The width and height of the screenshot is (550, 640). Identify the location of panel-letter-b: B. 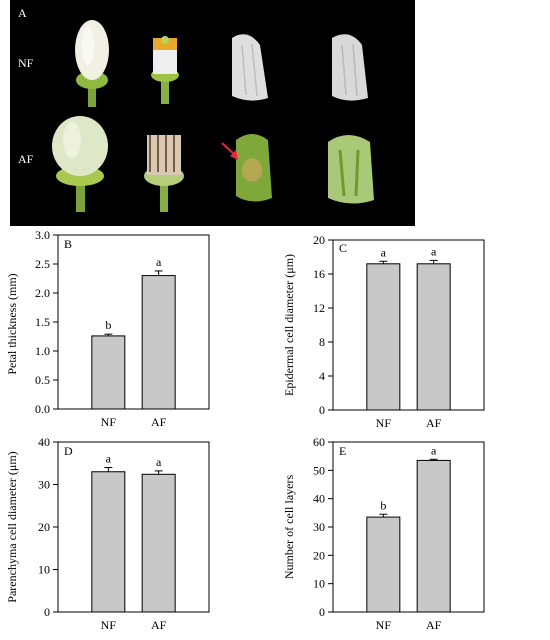
(68, 244).